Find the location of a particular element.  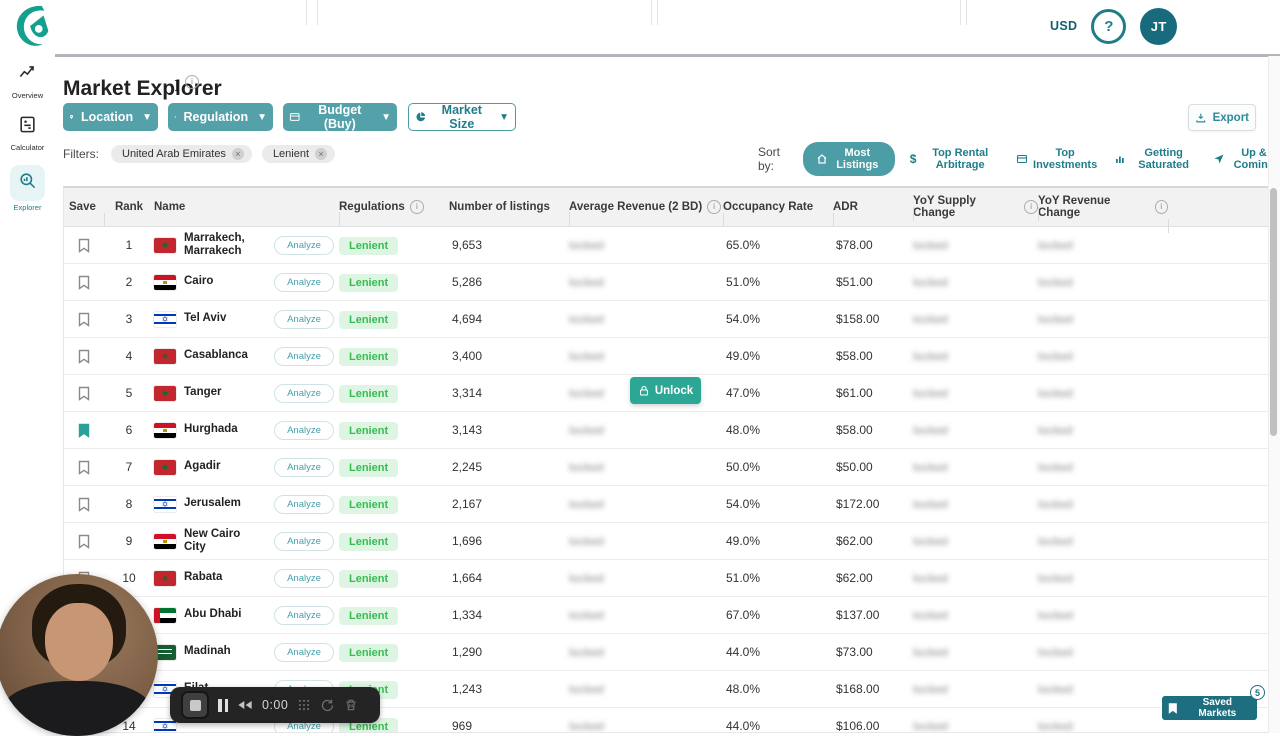

occupancy-value: 44.0% is located at coordinates (743, 726).